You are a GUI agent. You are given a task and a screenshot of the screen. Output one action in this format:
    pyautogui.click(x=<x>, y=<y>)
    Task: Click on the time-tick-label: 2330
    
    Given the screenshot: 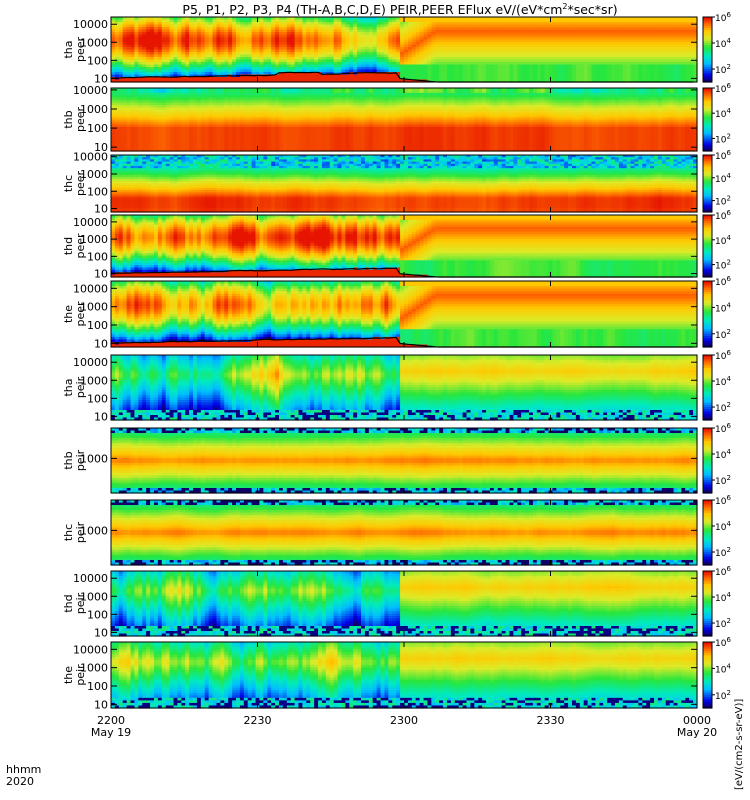 What is the action you would take?
    pyautogui.click(x=551, y=720)
    